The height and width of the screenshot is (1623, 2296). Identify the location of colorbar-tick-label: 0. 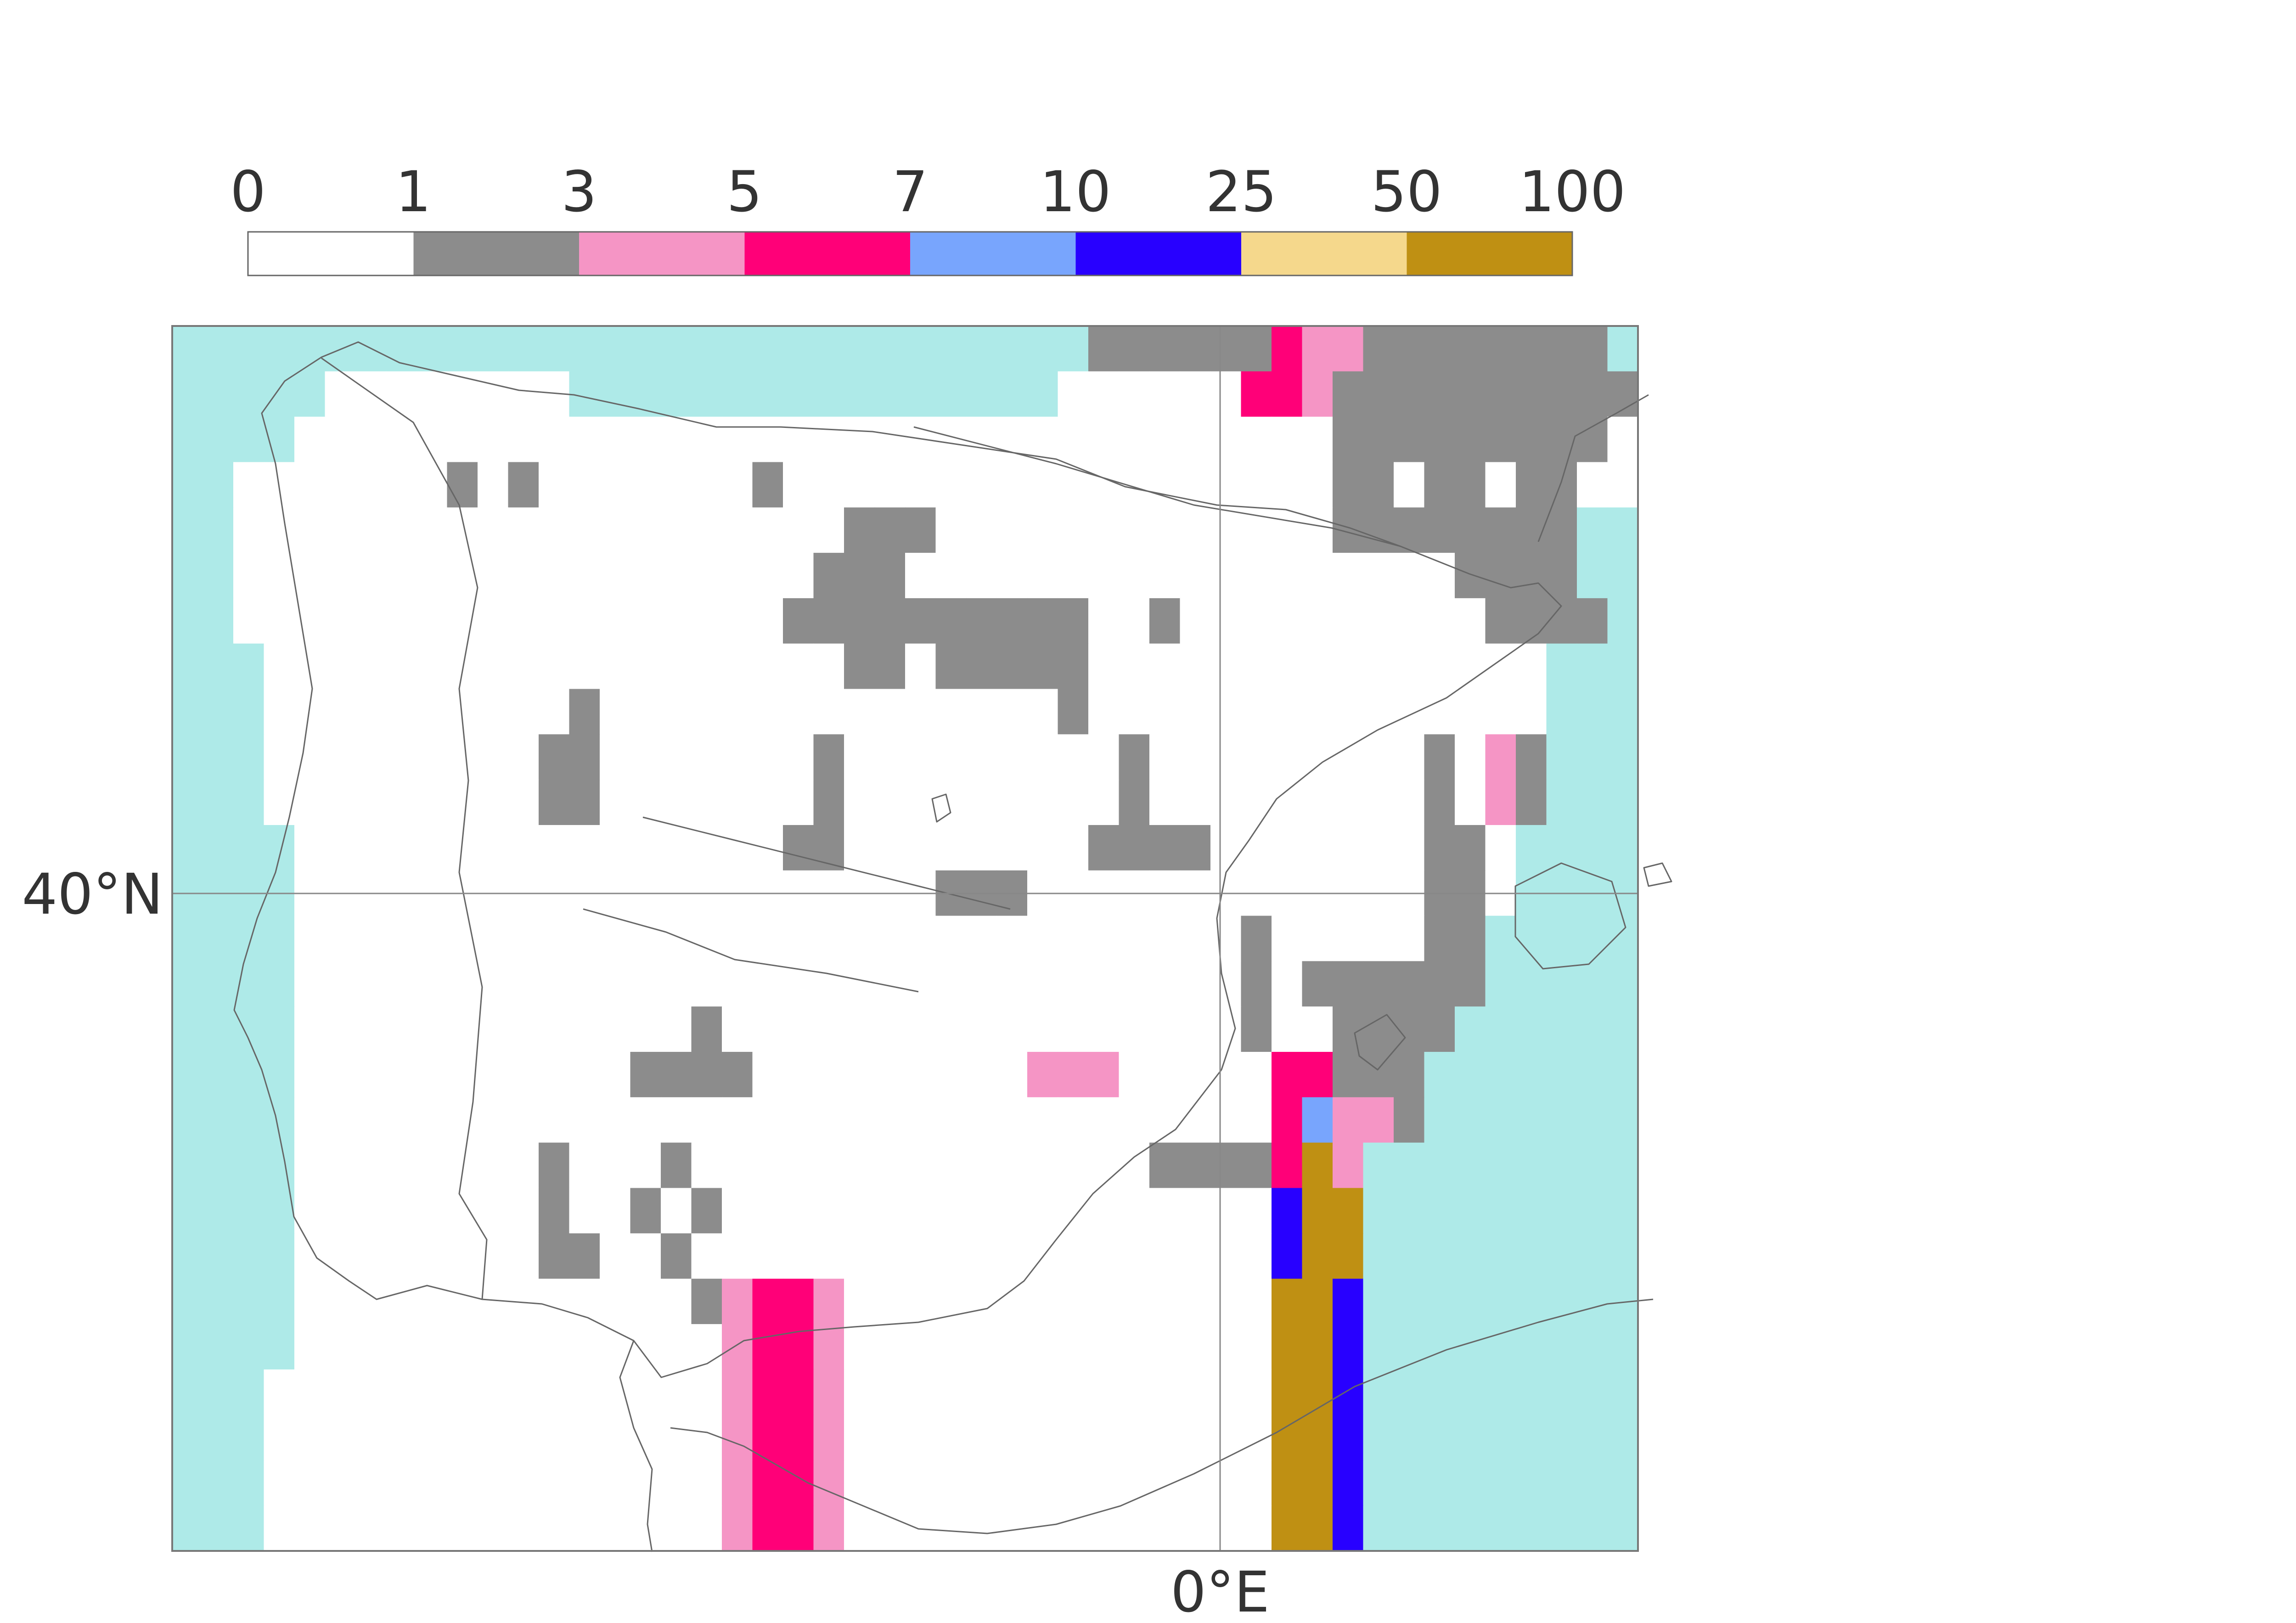
(248, 192).